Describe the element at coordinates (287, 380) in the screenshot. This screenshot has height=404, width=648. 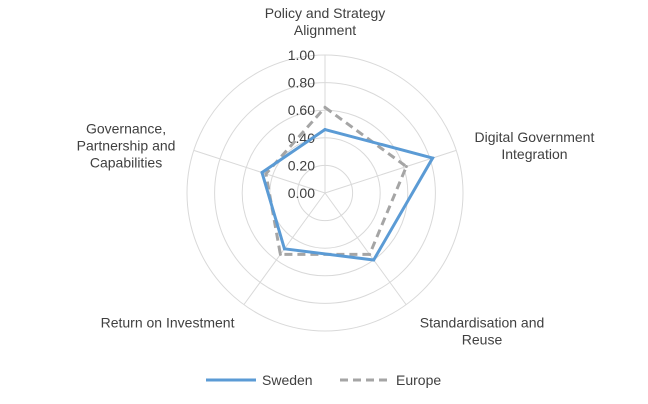
I see `legend-label-sweden: Sweden` at that location.